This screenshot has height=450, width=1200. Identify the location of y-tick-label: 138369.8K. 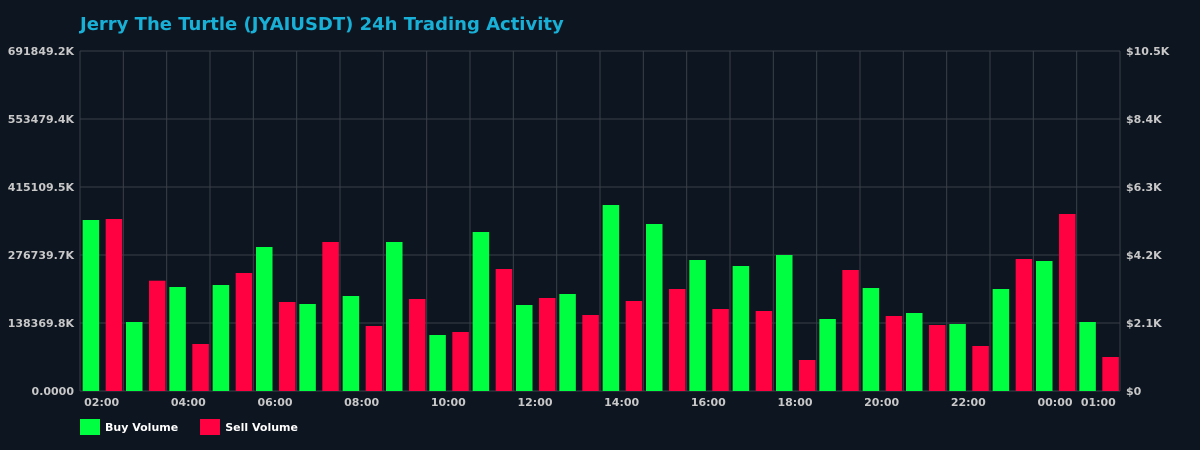
(41, 323).